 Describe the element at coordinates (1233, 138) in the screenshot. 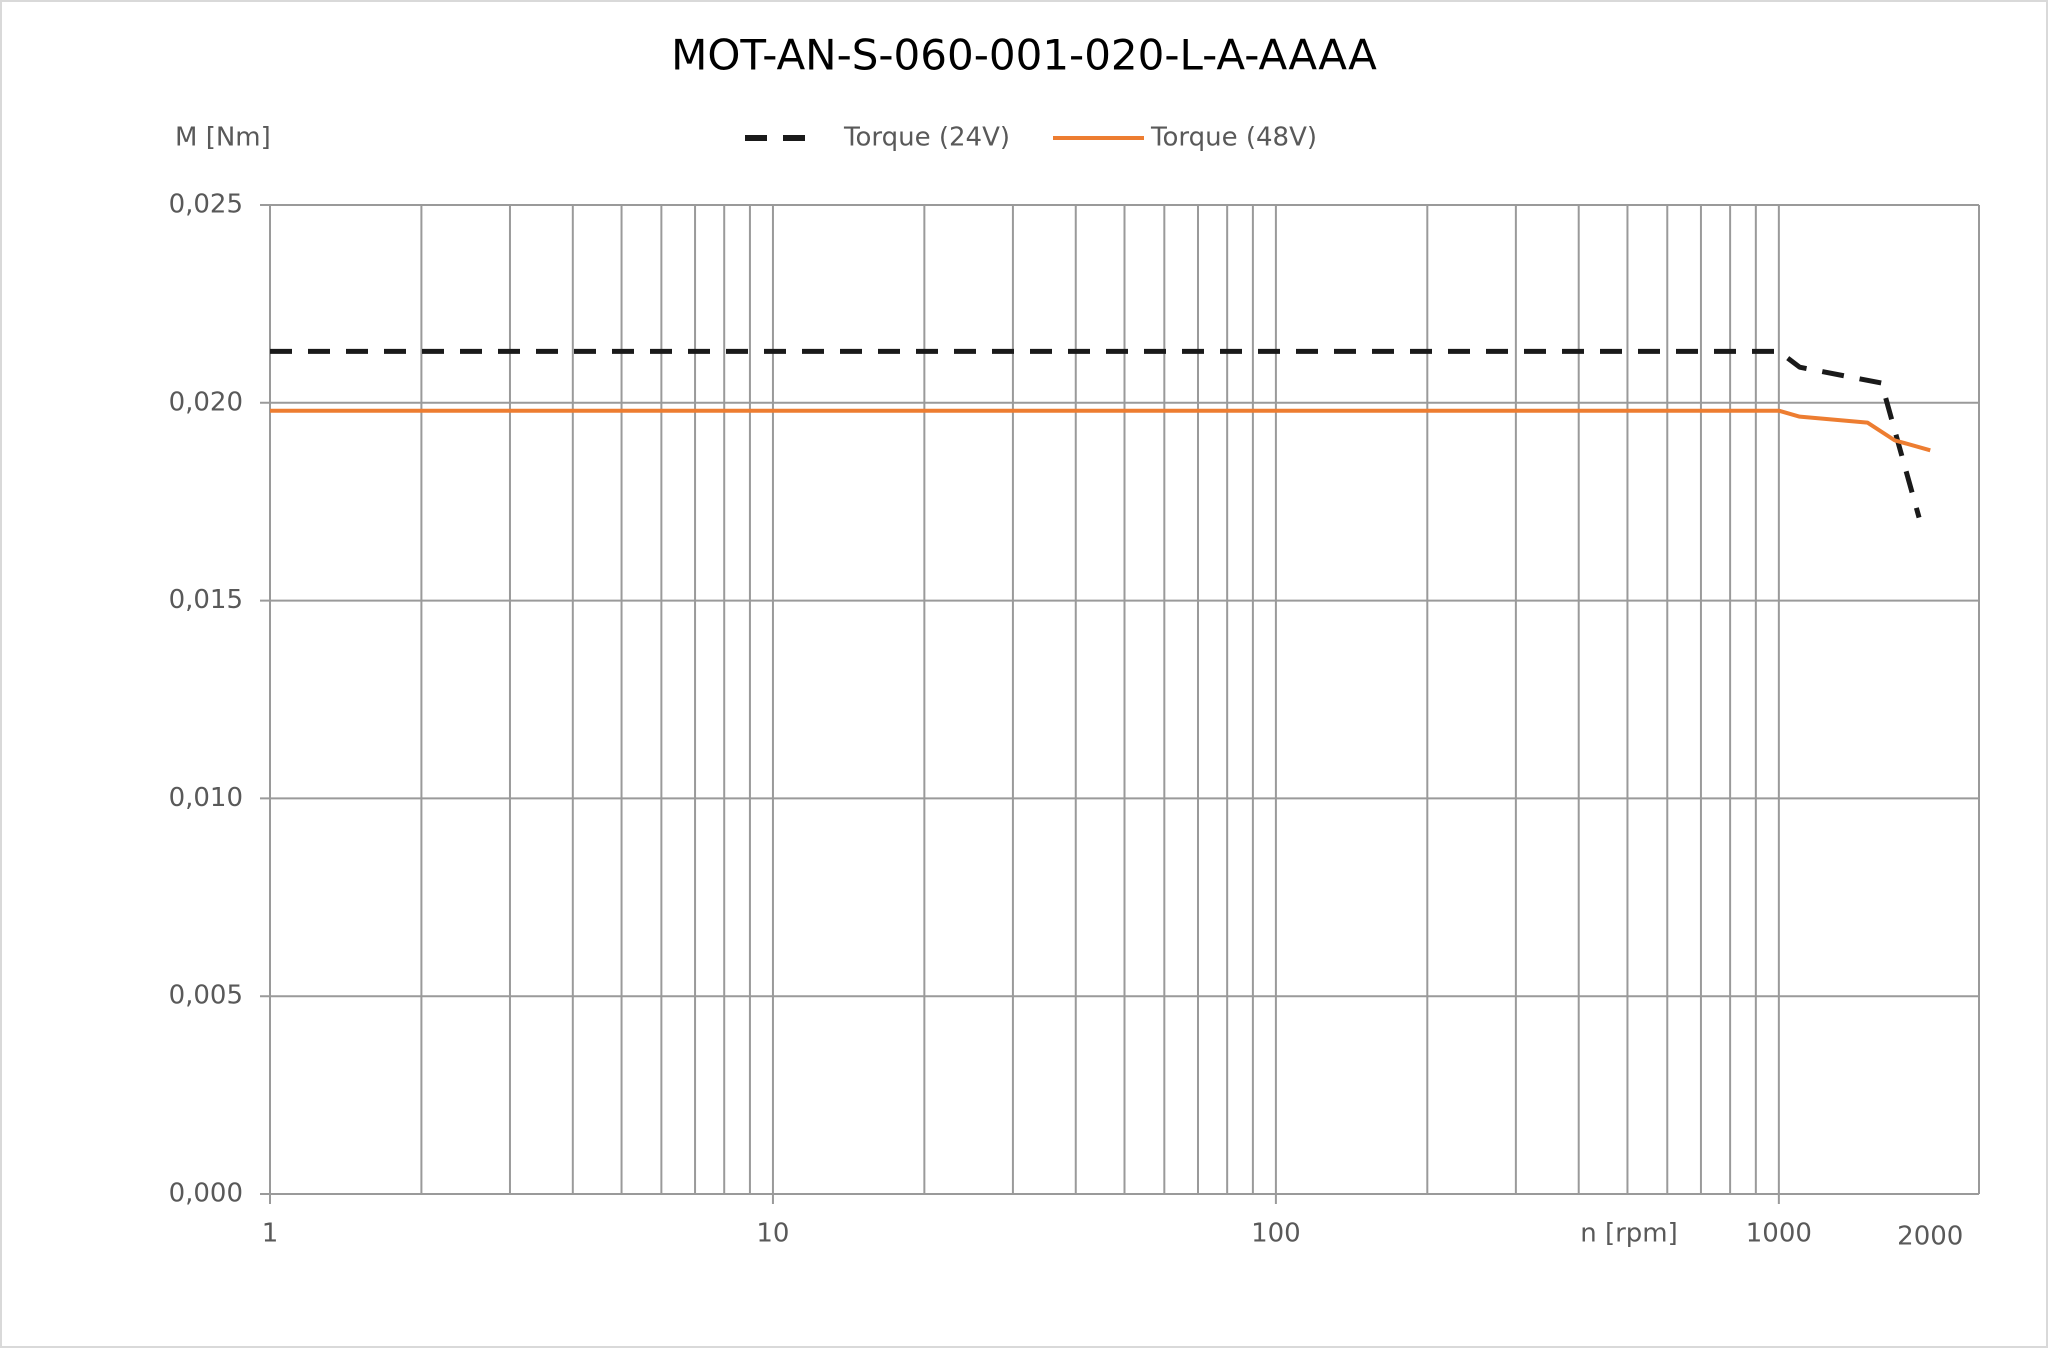

I see `legend-label: Torque (48V)` at that location.